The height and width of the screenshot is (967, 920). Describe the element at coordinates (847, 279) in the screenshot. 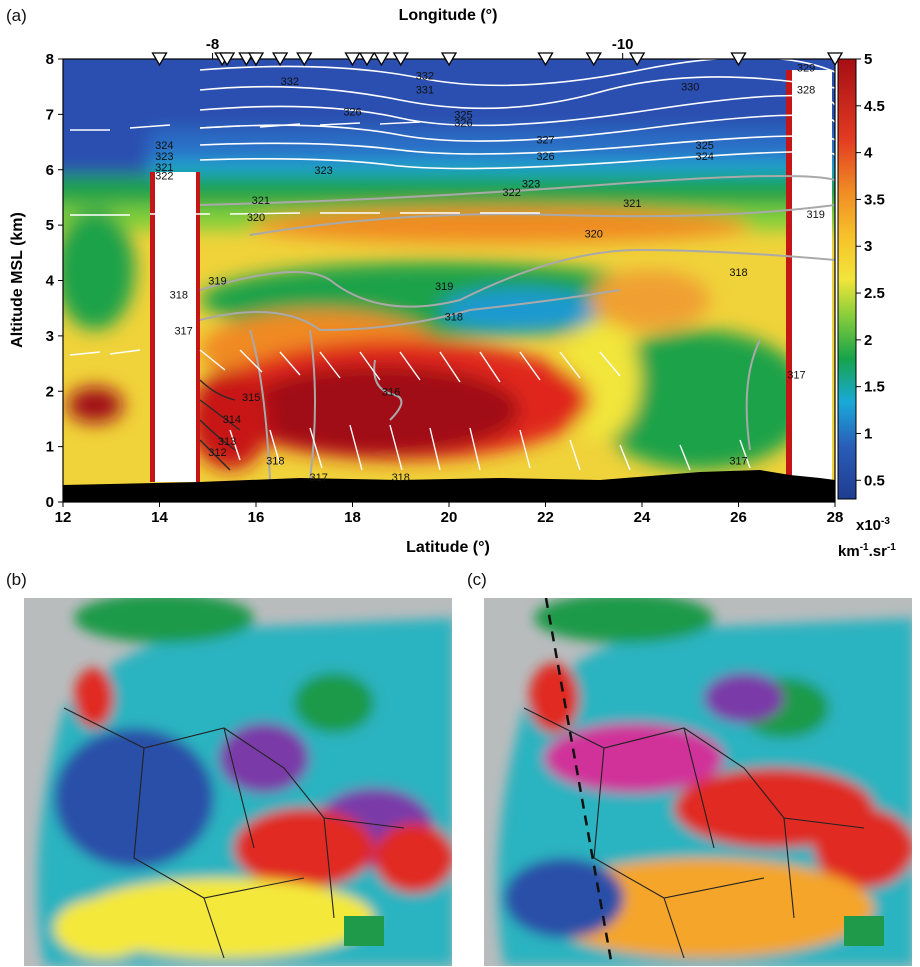

I see `colorbar` at that location.